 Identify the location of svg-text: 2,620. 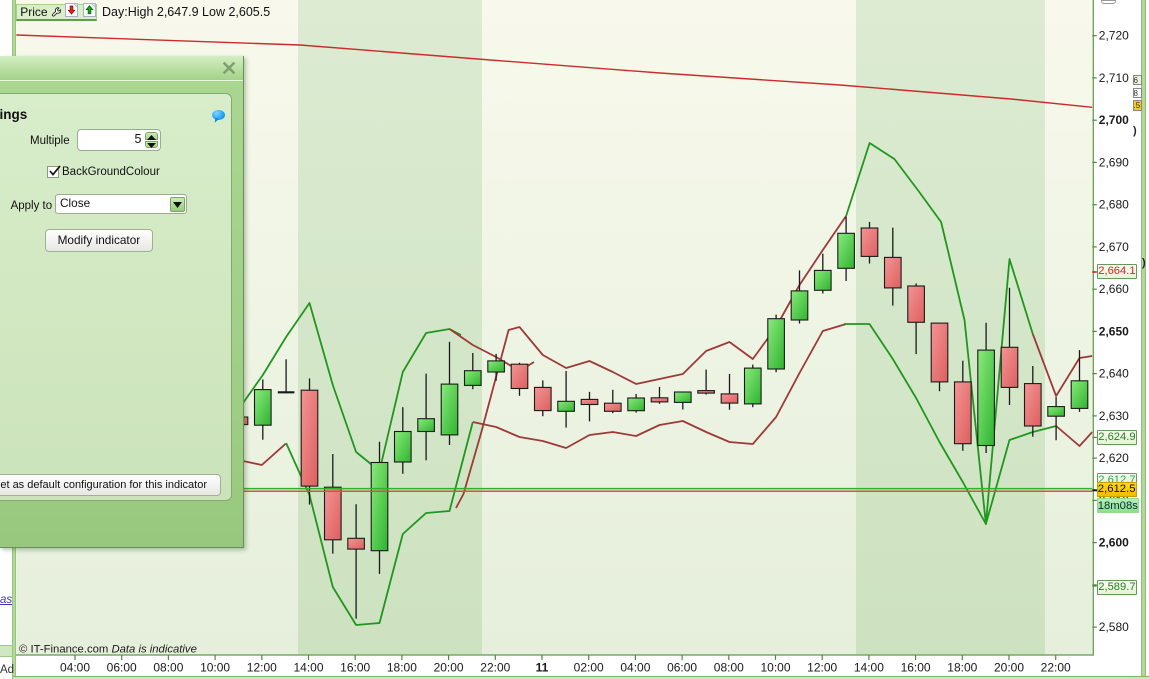
(1114, 458).